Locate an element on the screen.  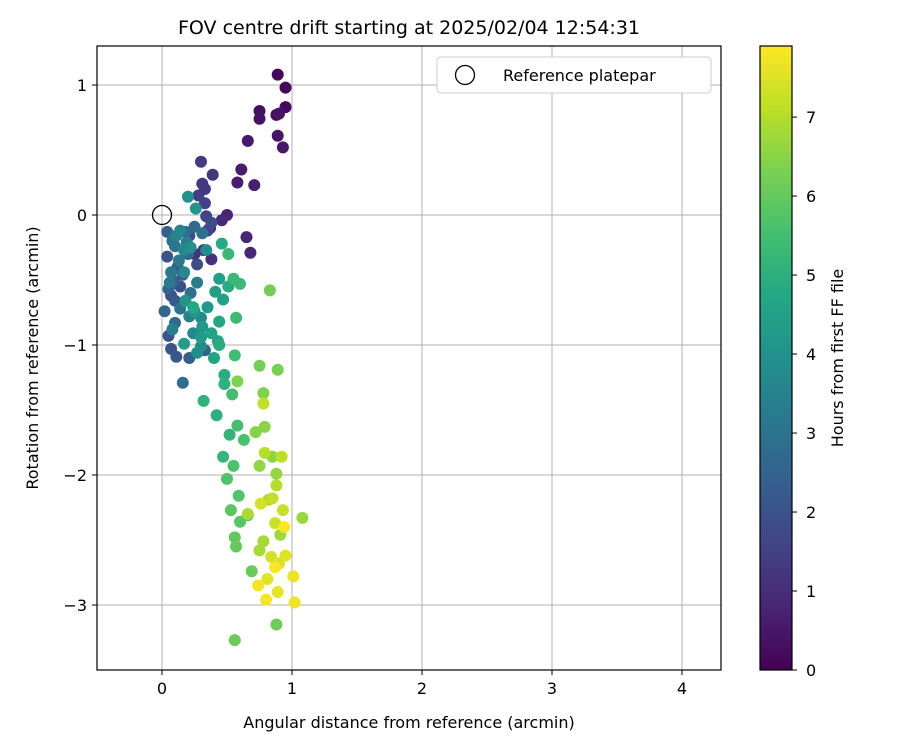
reference-platepar-marker is located at coordinates (162, 215).